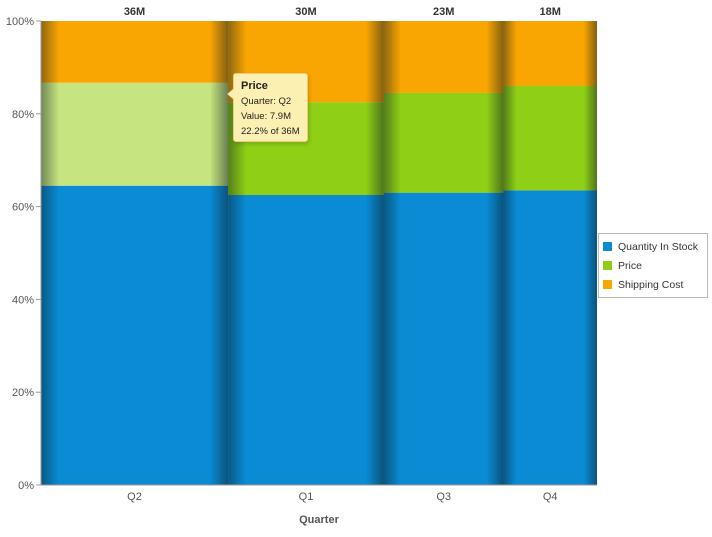  I want to click on bar-shipping-cost-q4, so click(550, 53).